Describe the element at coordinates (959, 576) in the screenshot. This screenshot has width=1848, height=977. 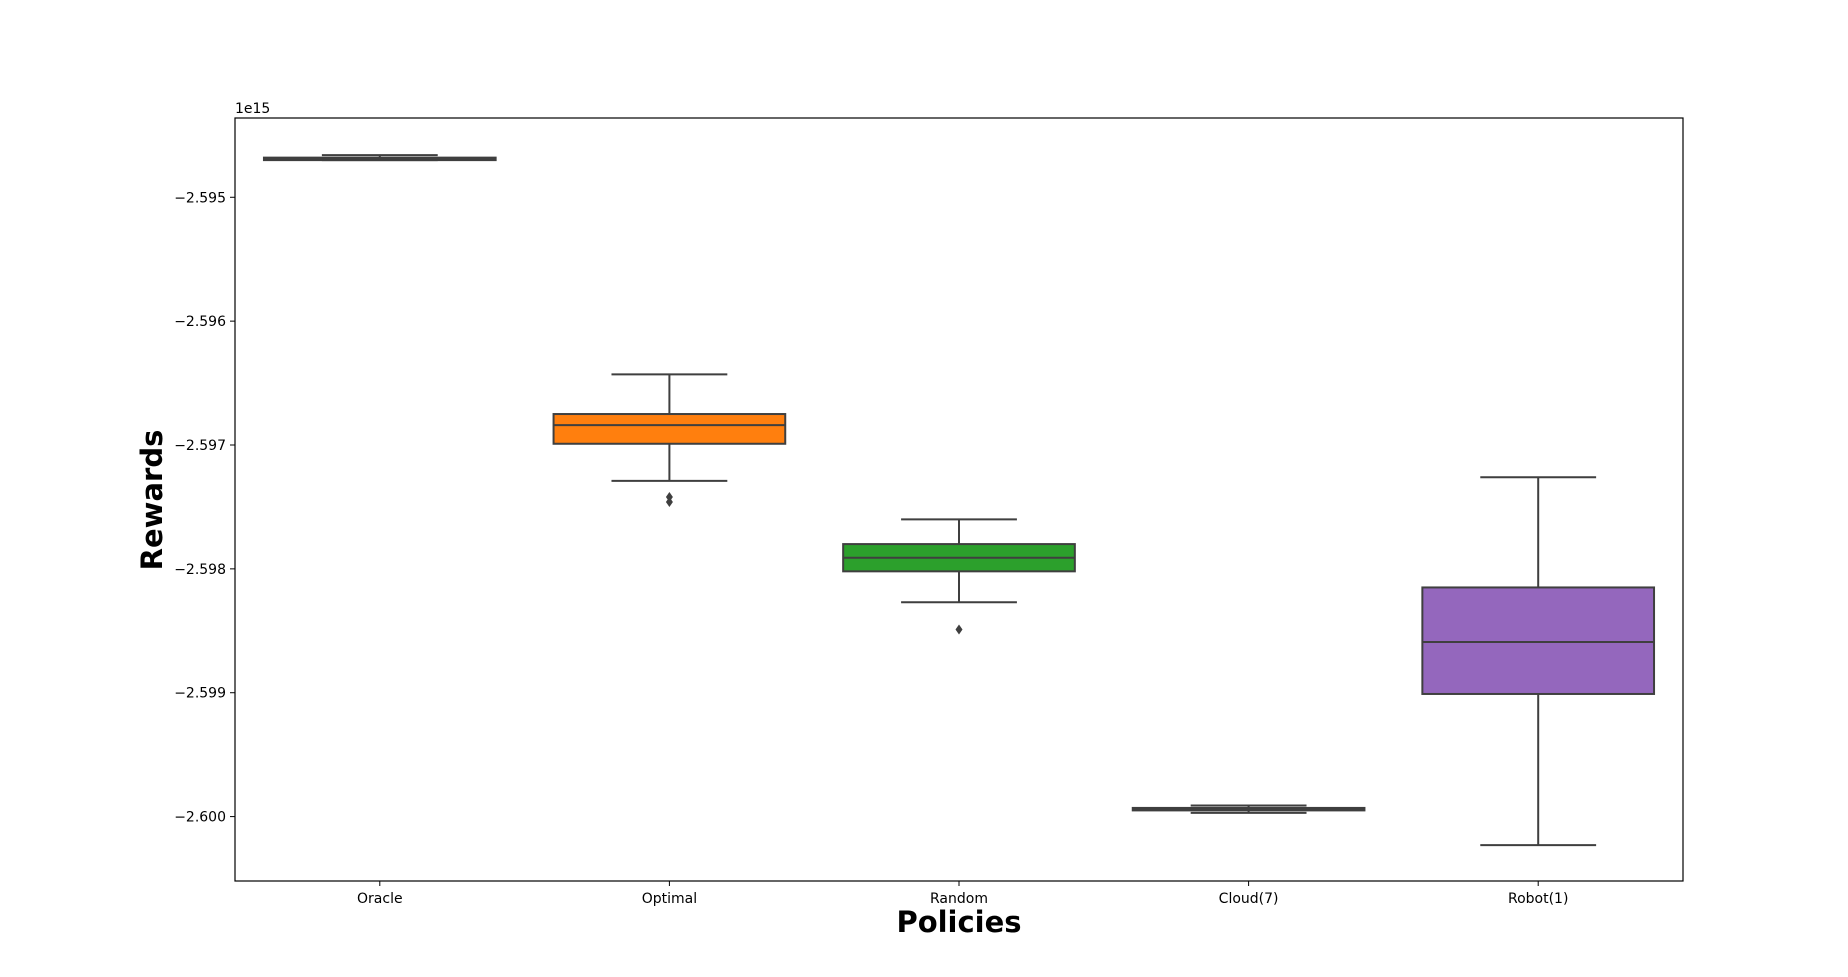
I see `box-random` at that location.